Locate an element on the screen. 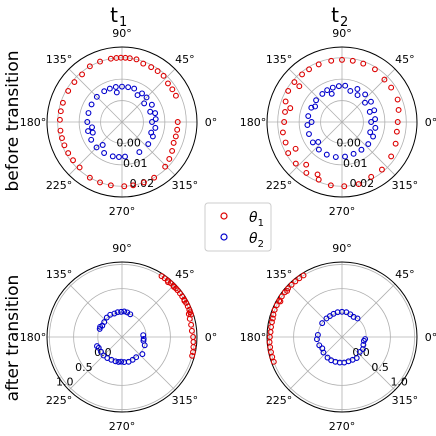  angle-tick-label: 315° is located at coordinates (185, 400).